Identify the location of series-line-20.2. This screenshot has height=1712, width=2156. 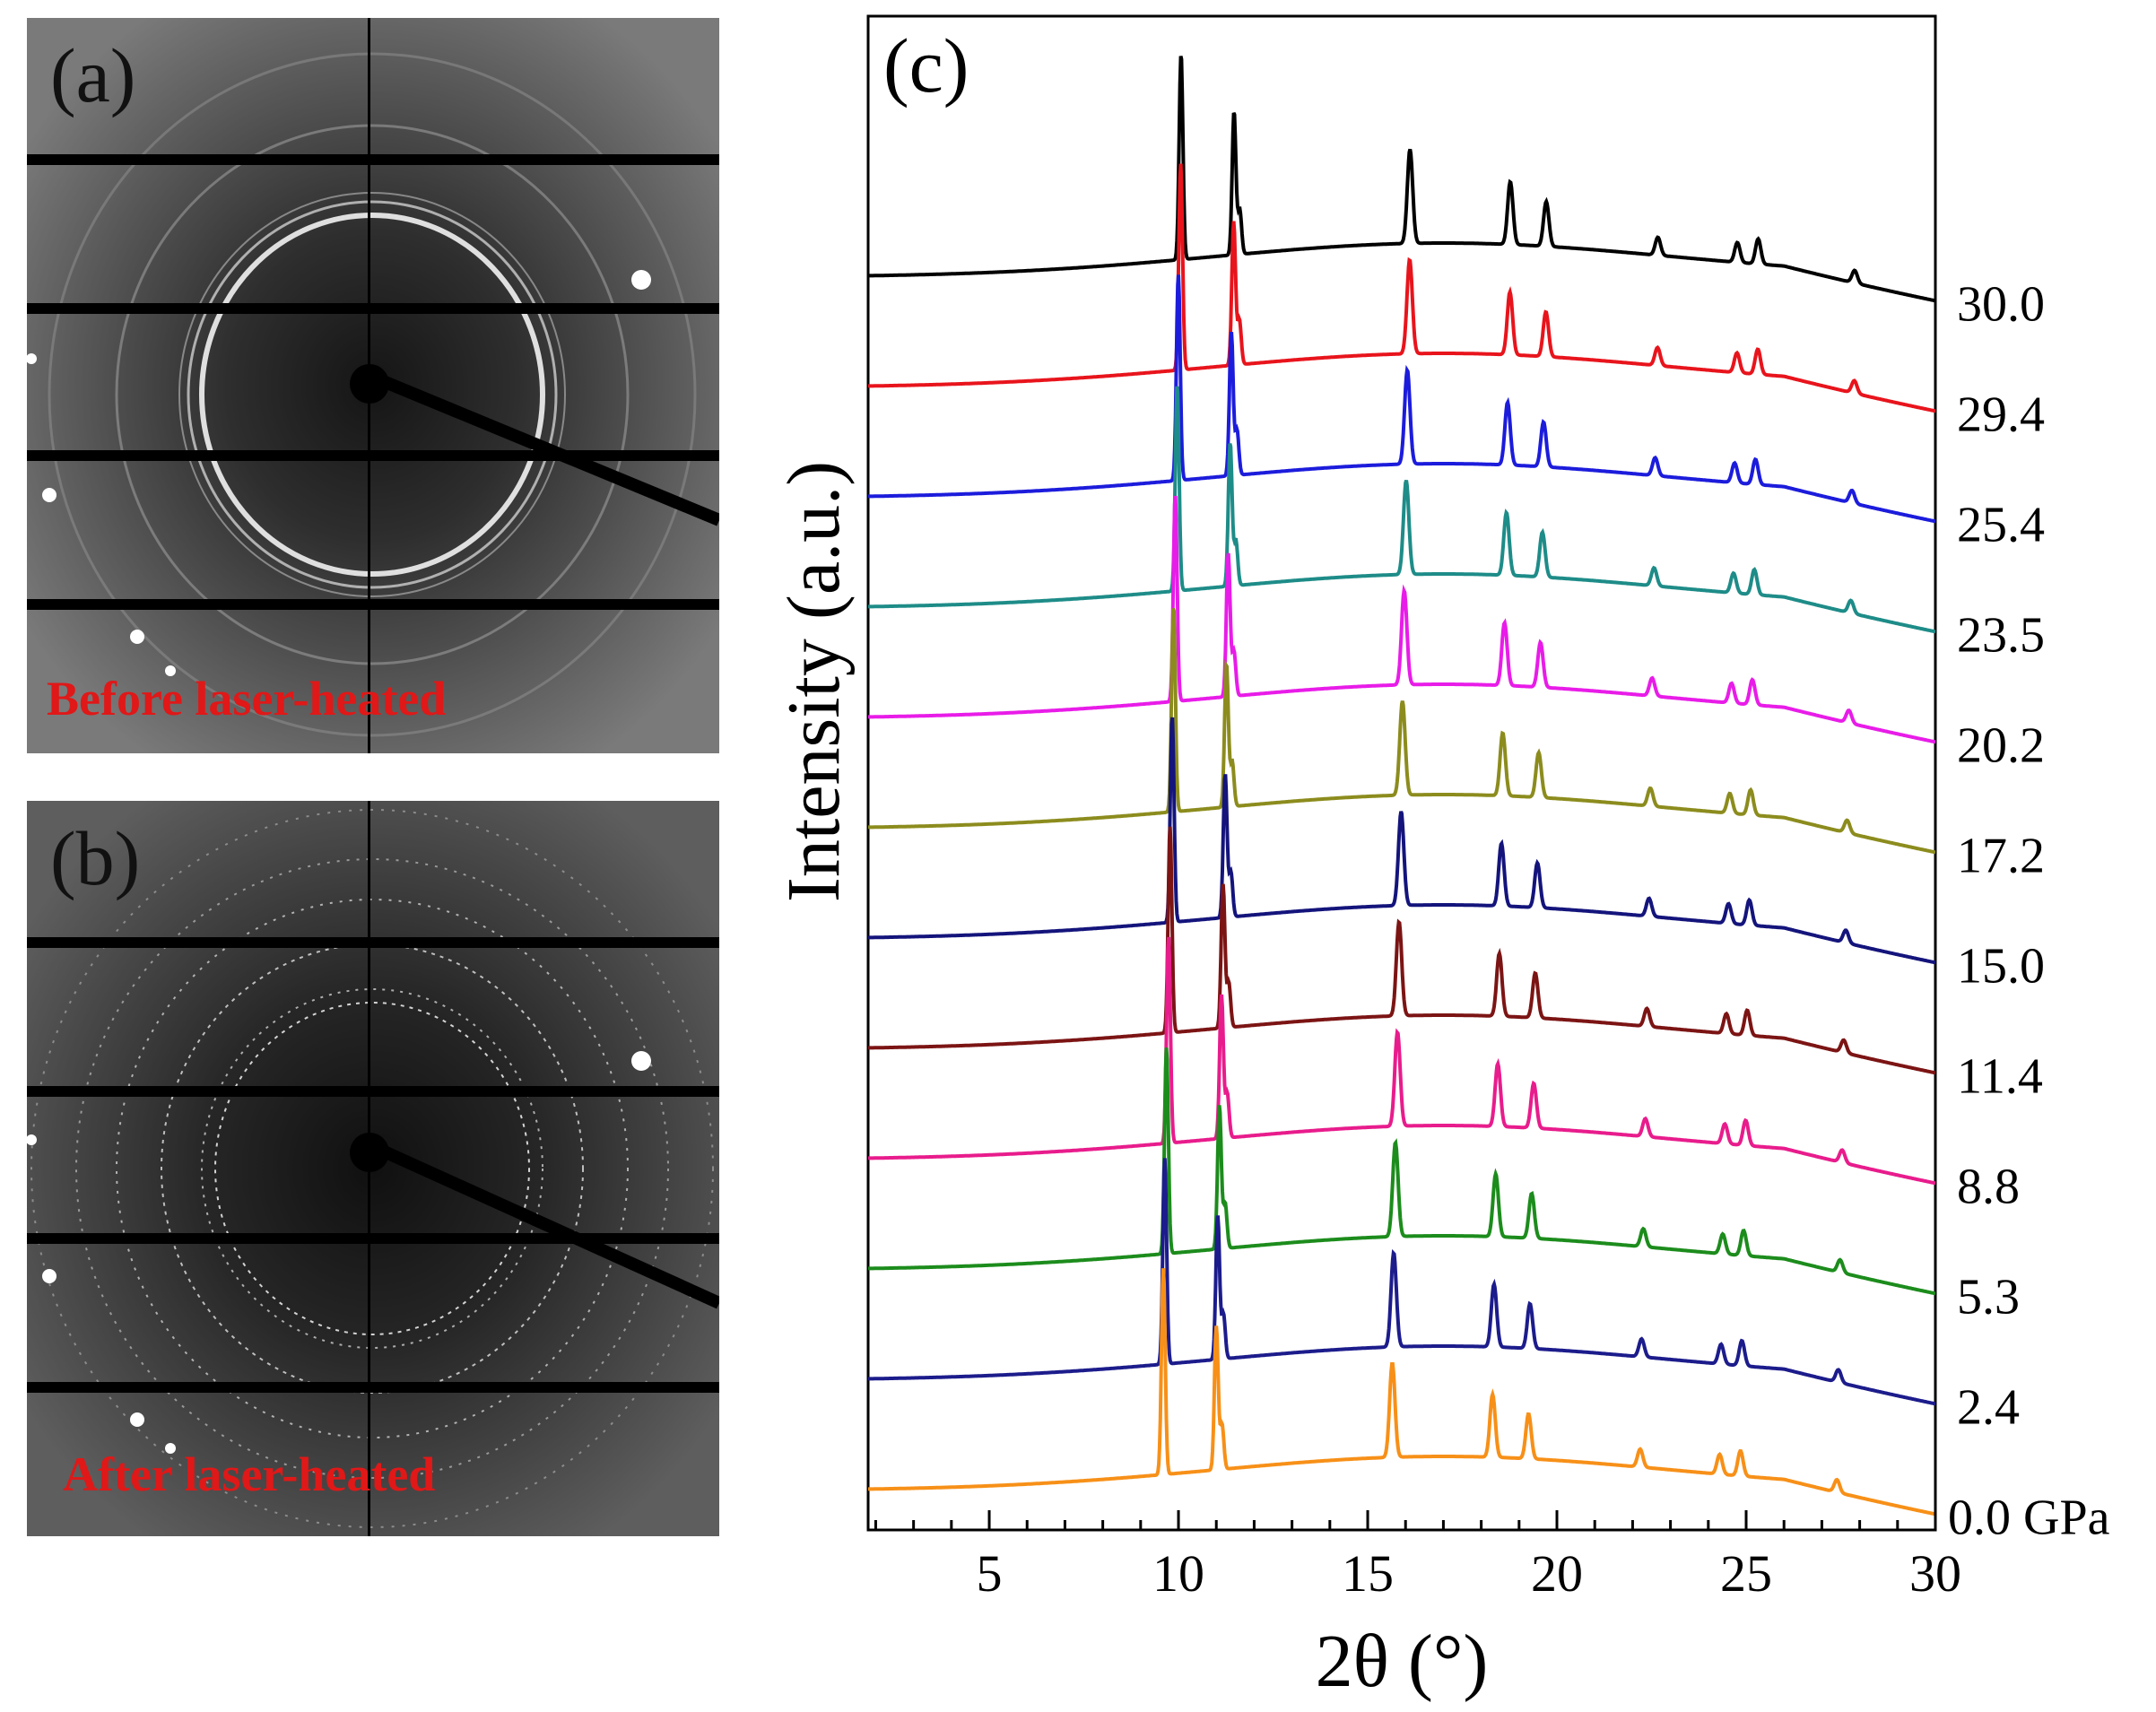
(1402, 619).